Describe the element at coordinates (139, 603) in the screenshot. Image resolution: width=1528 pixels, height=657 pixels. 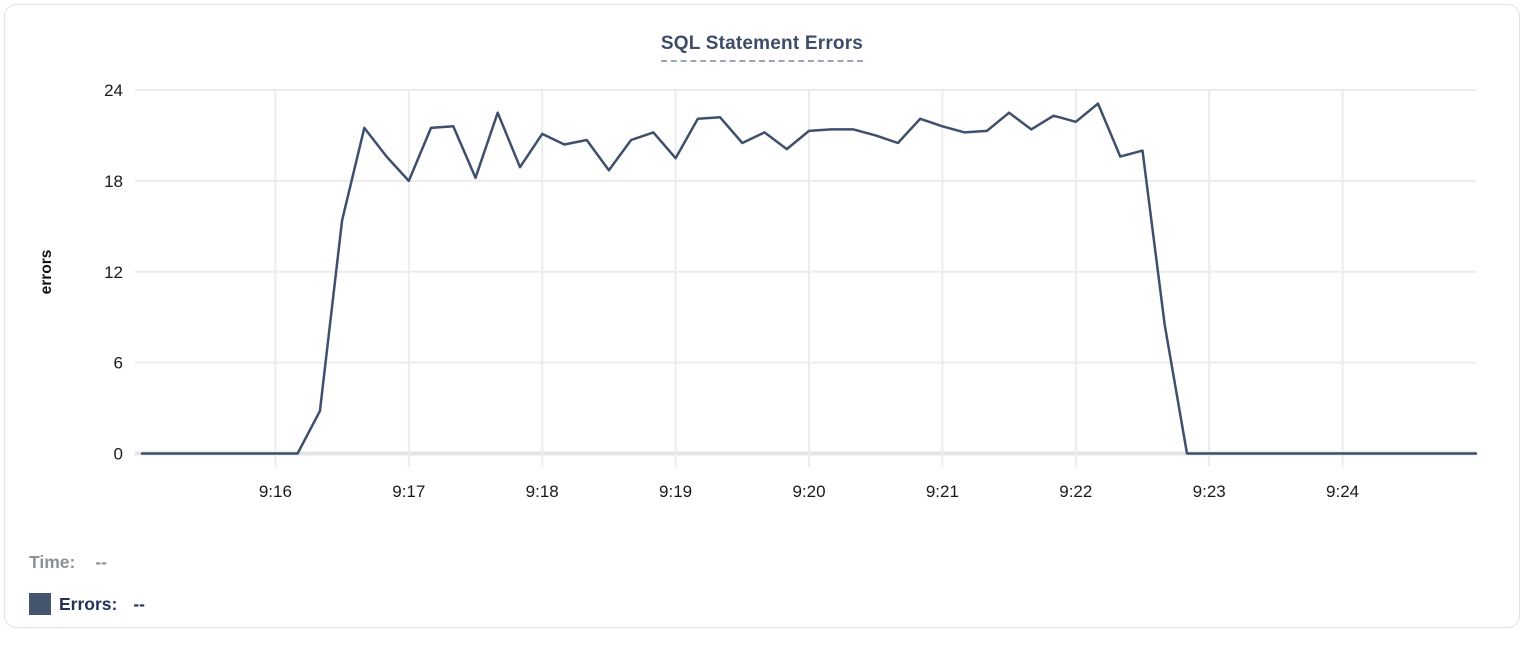
I see `errors-value: --` at that location.